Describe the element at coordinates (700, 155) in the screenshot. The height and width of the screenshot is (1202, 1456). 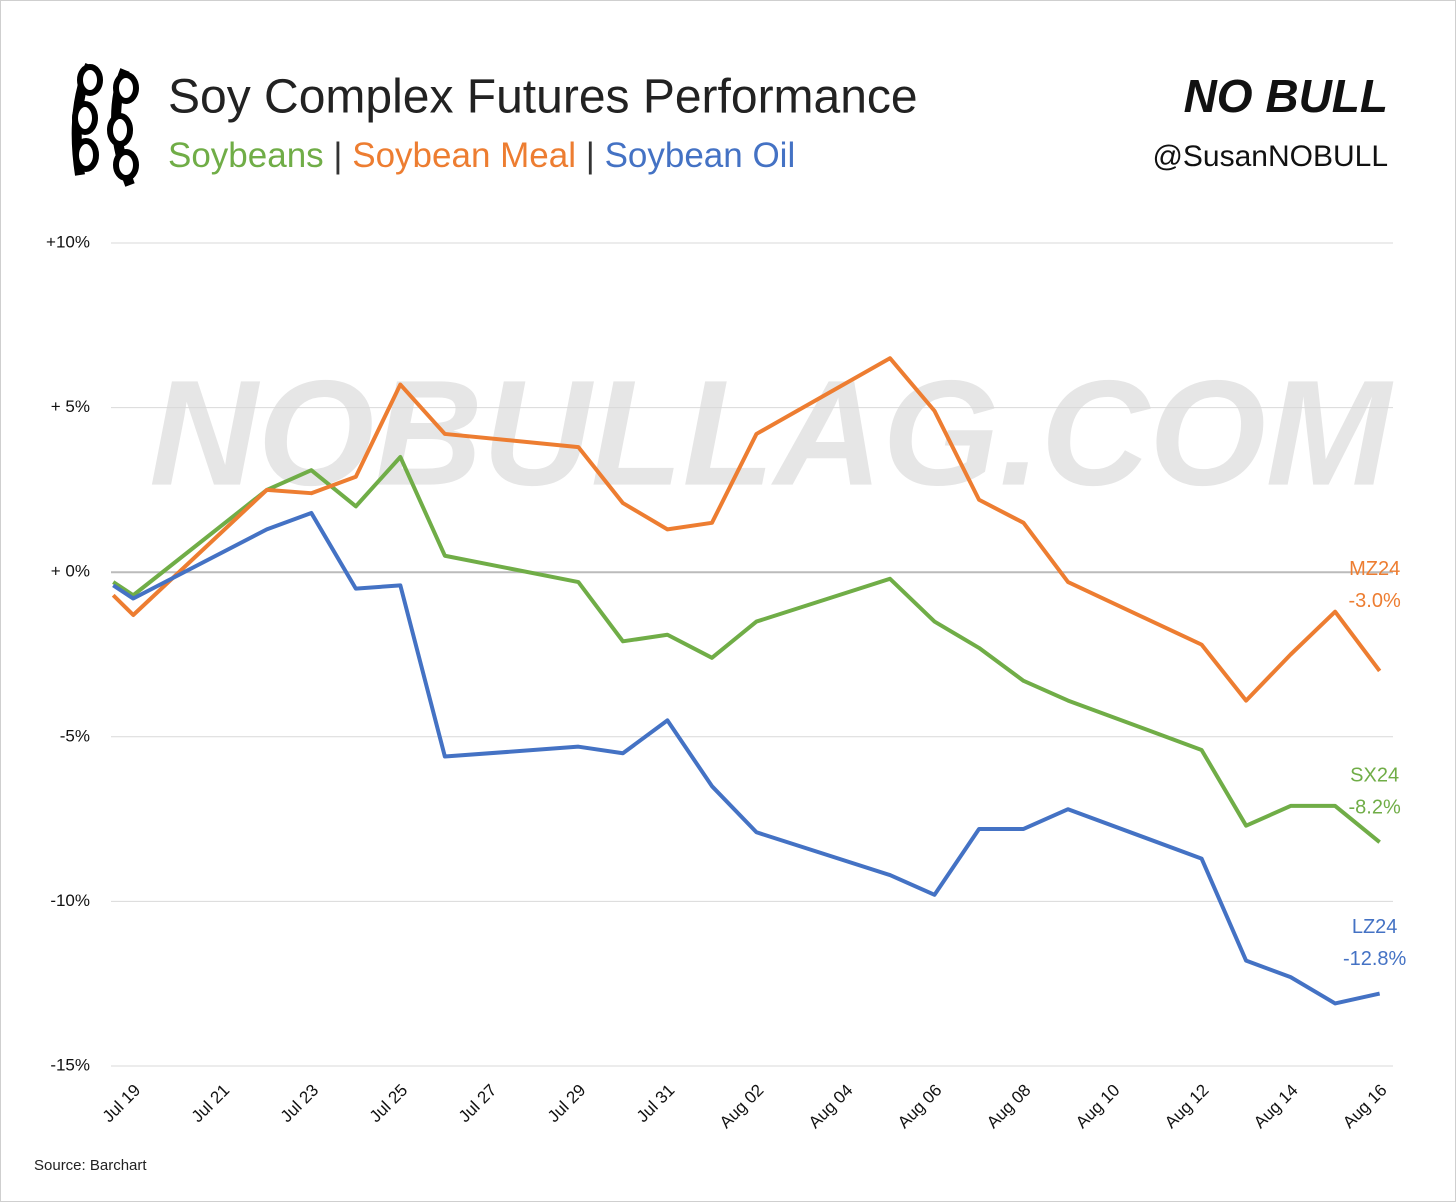
I see `legend-entry: Soybean Oil` at that location.